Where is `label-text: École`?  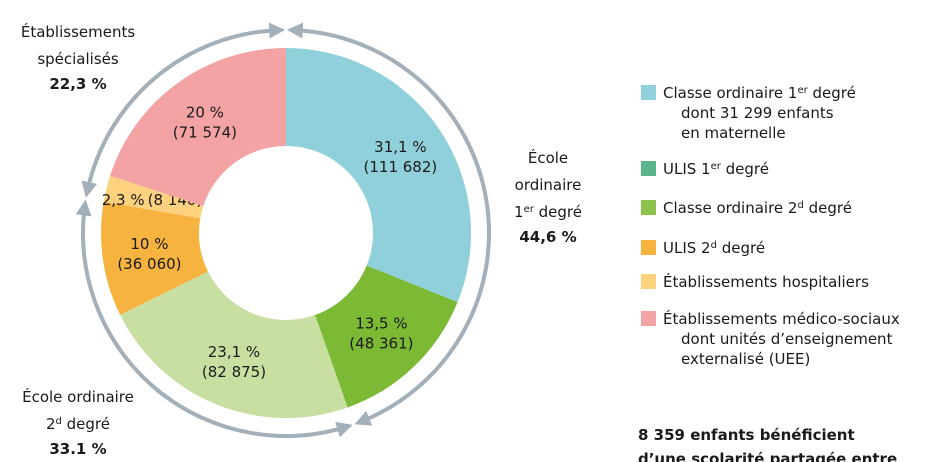
label-text: École is located at coordinates (548, 157).